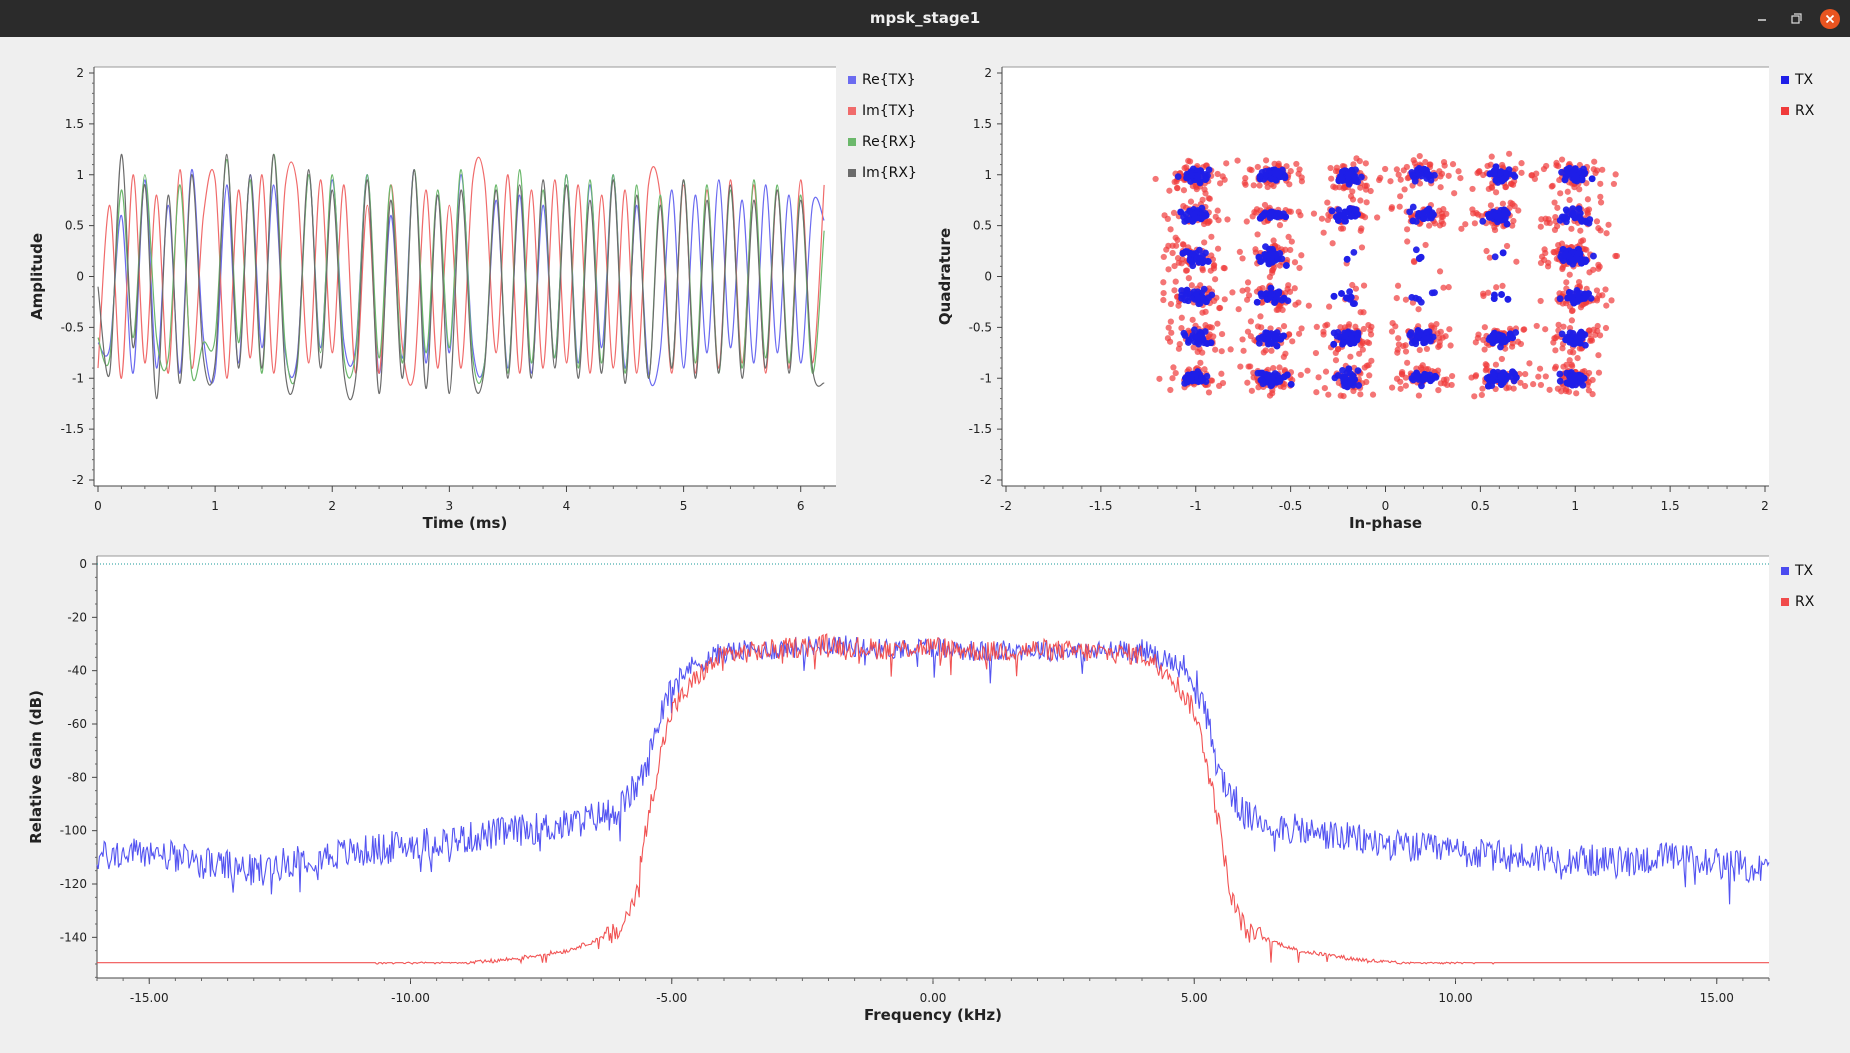 This screenshot has height=1053, width=1850. Describe the element at coordinates (1830, 19) in the screenshot. I see `close-button` at that location.